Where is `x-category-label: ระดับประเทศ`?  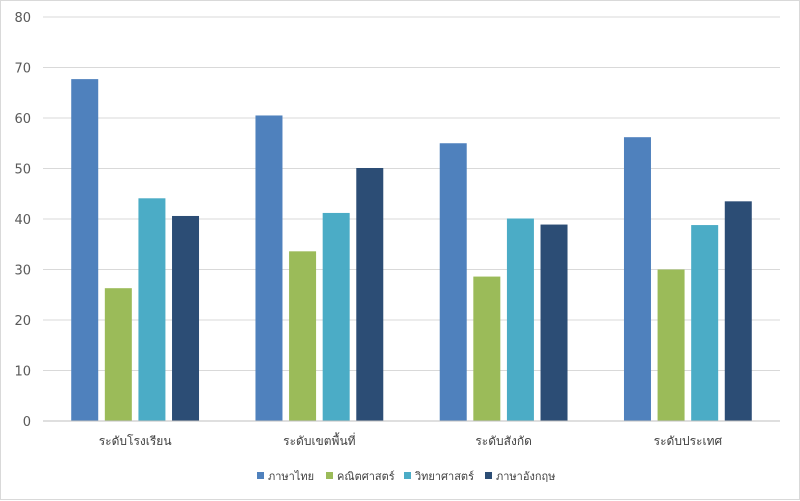
x-category-label: ระดับประเทศ is located at coordinates (688, 441).